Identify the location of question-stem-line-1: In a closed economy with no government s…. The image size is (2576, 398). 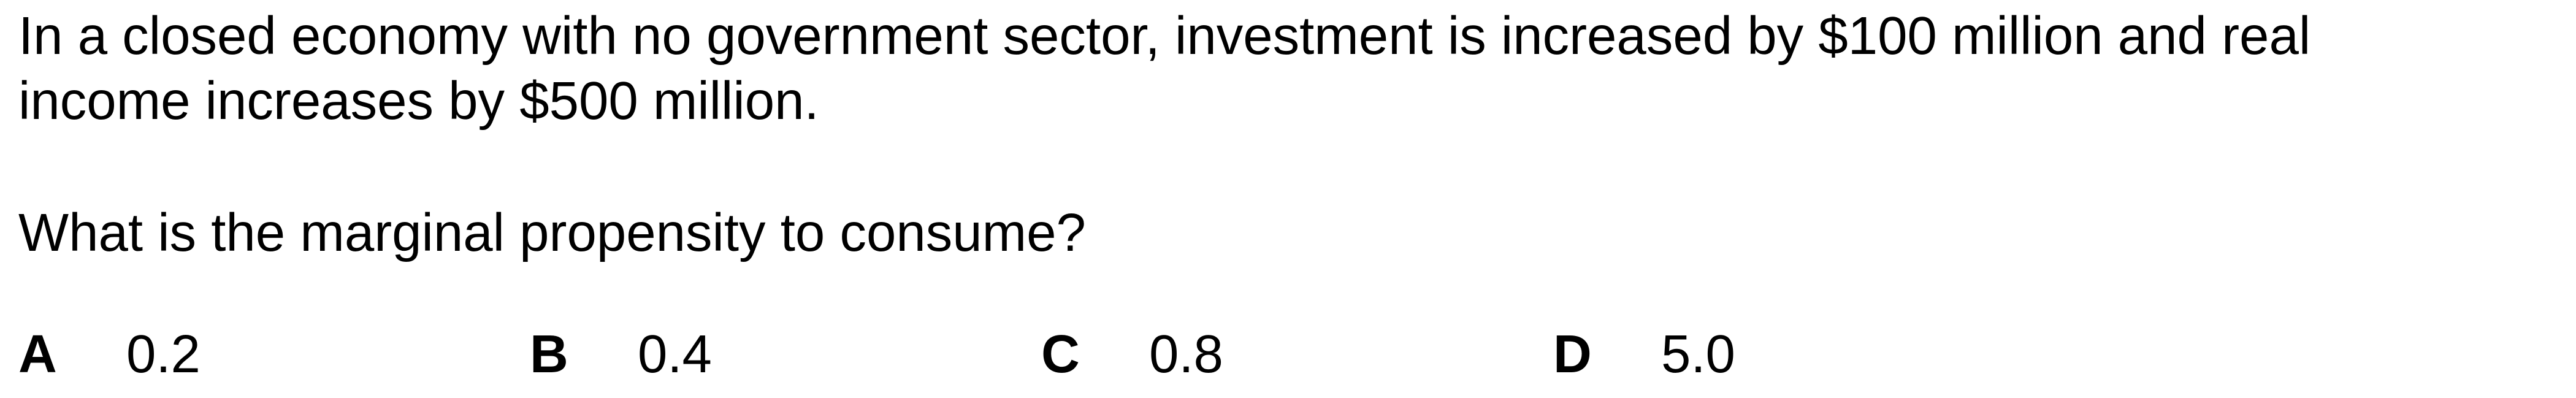
(1164, 36).